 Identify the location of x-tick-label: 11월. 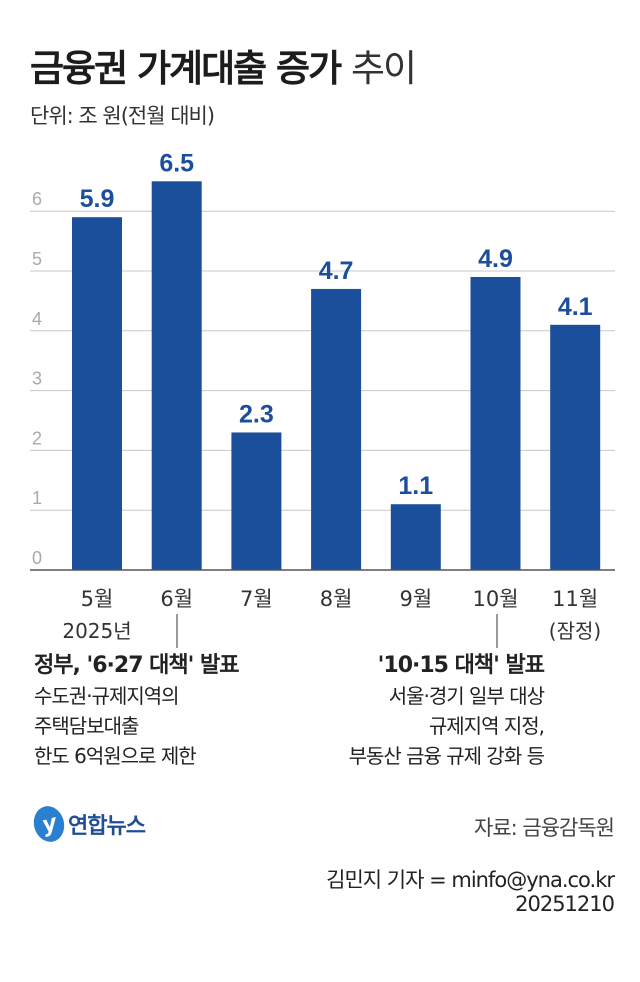
(575, 599).